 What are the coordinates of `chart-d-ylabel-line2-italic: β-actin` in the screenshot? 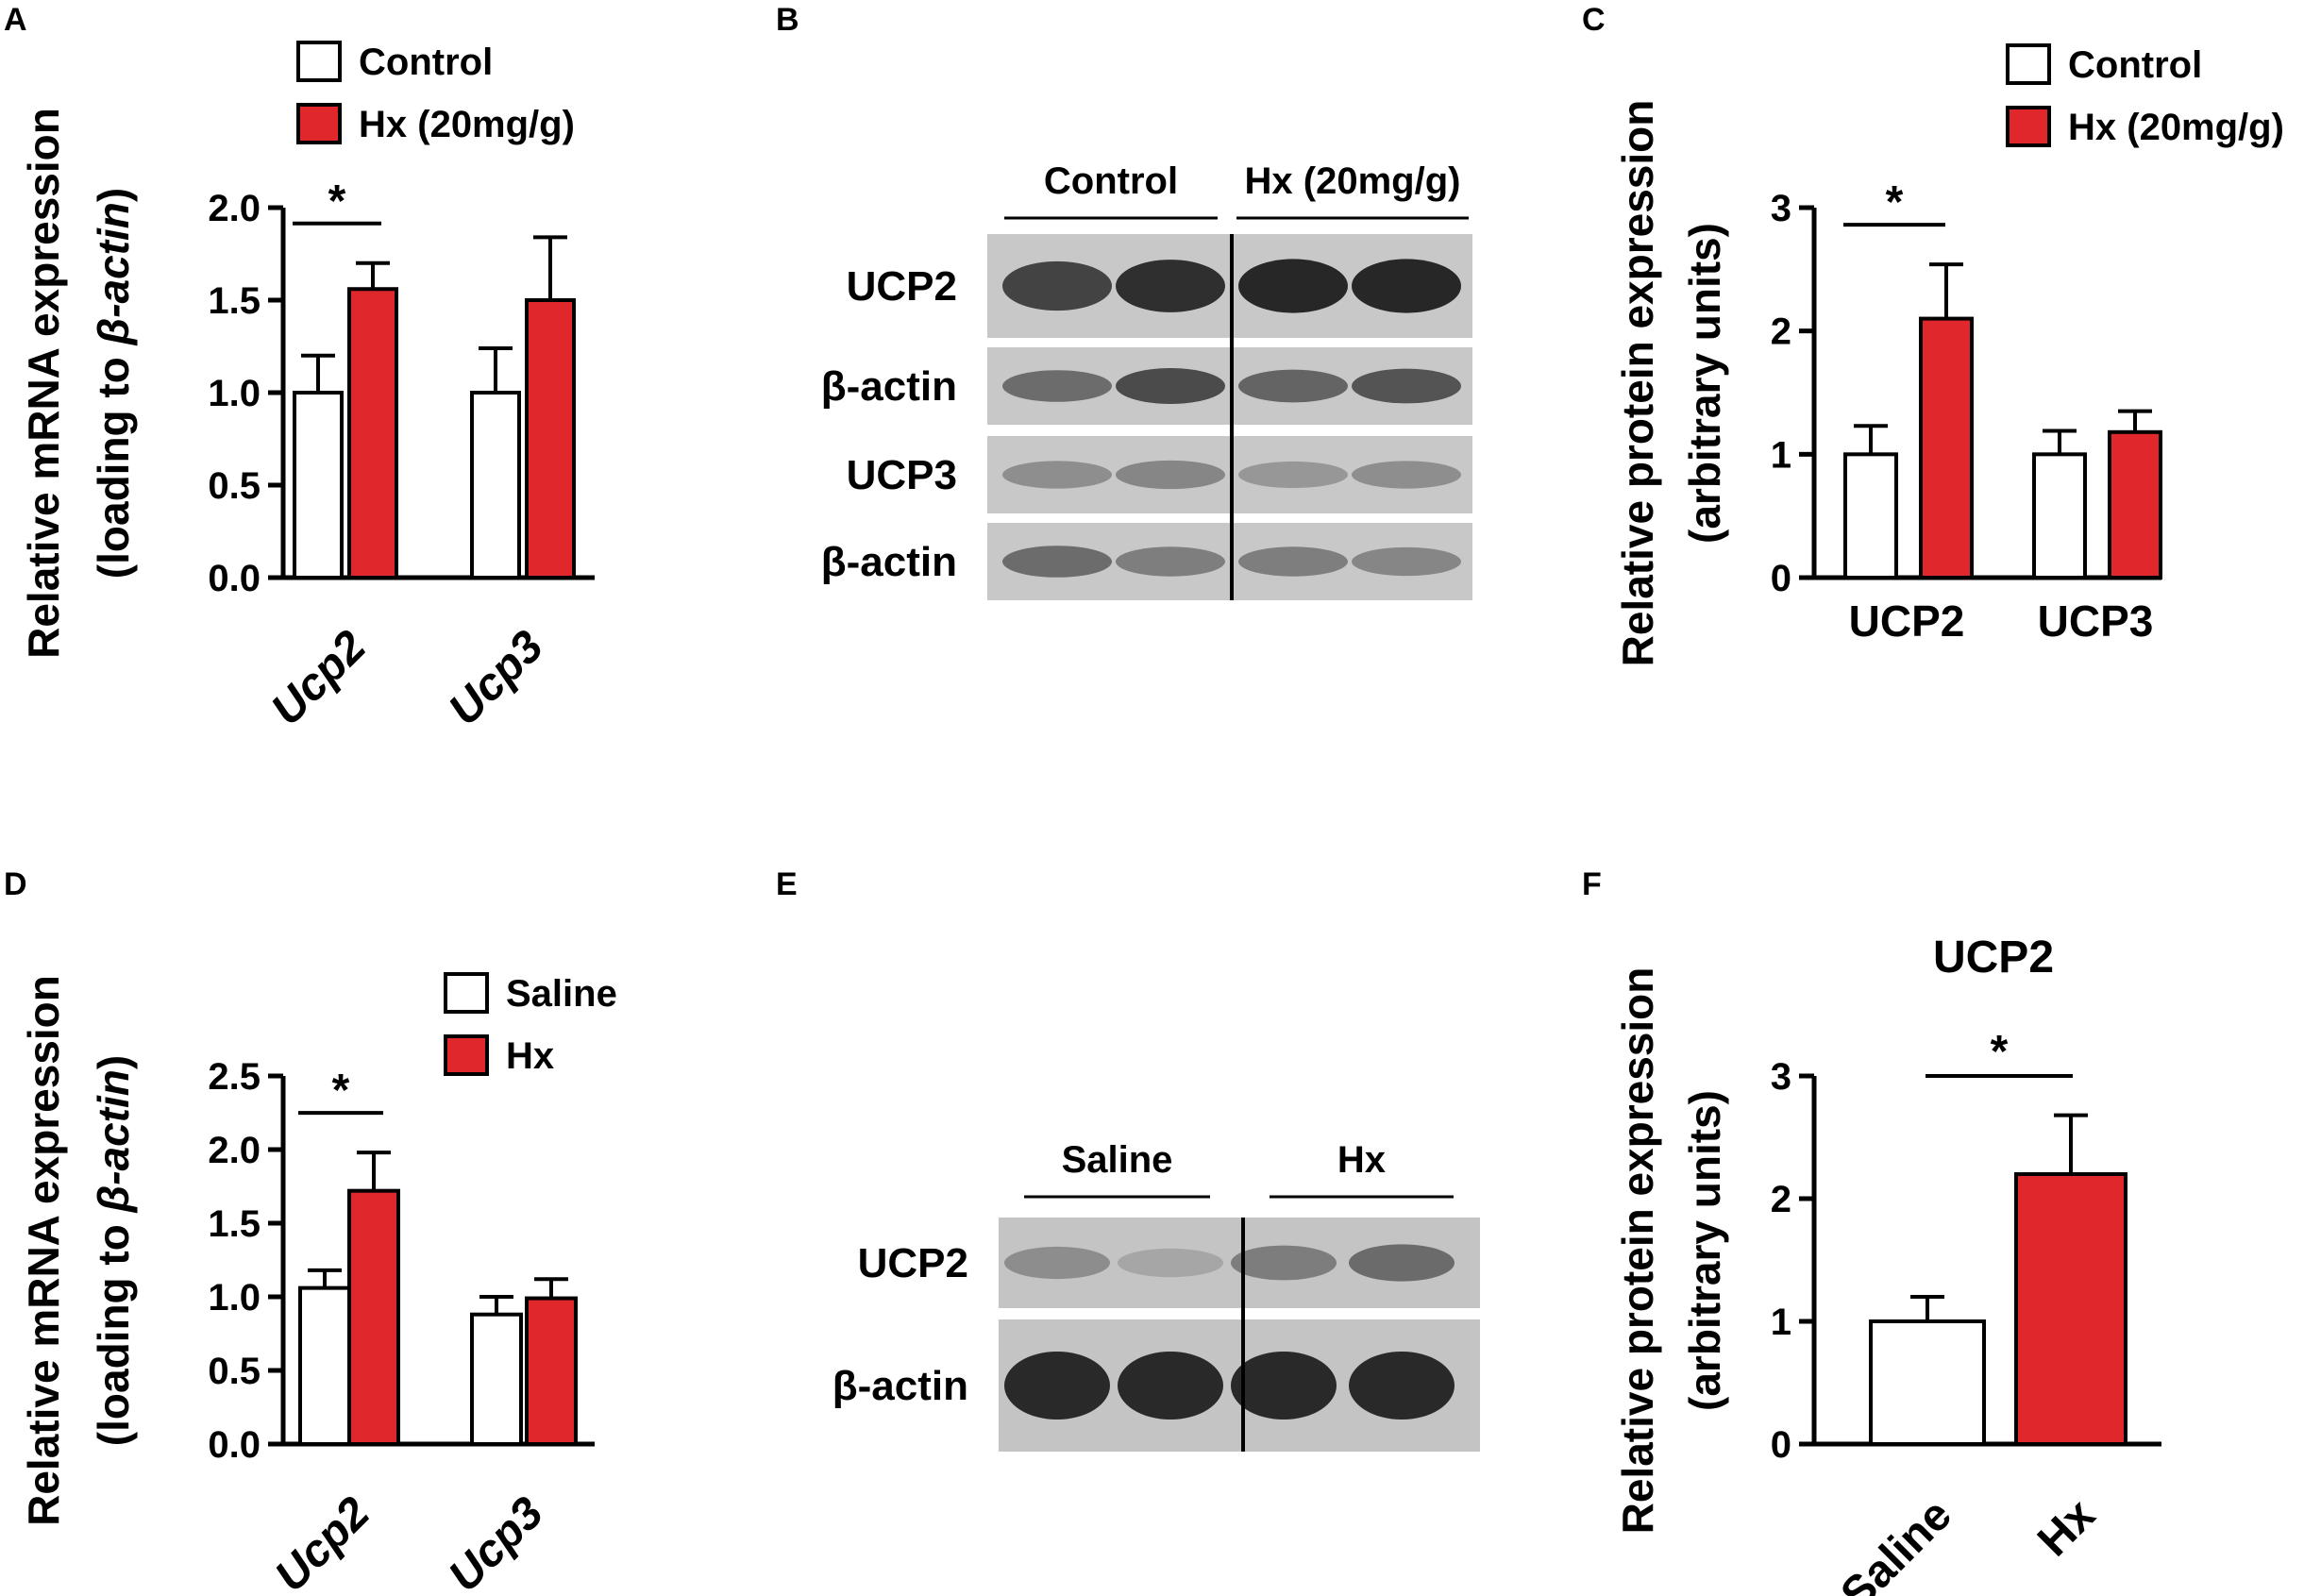 It's located at (113, 1141).